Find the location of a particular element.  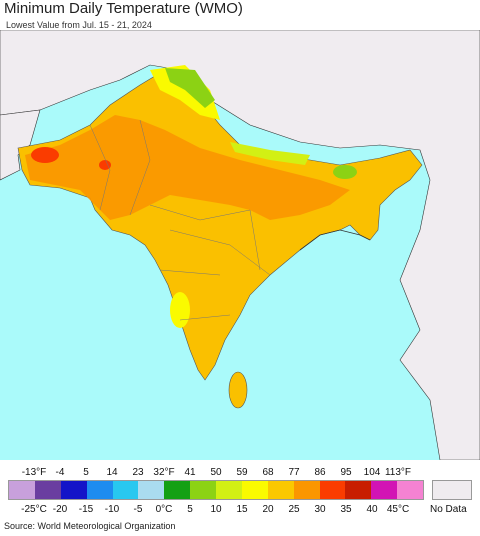

coastline-bengal is located at coordinates (335, 240).